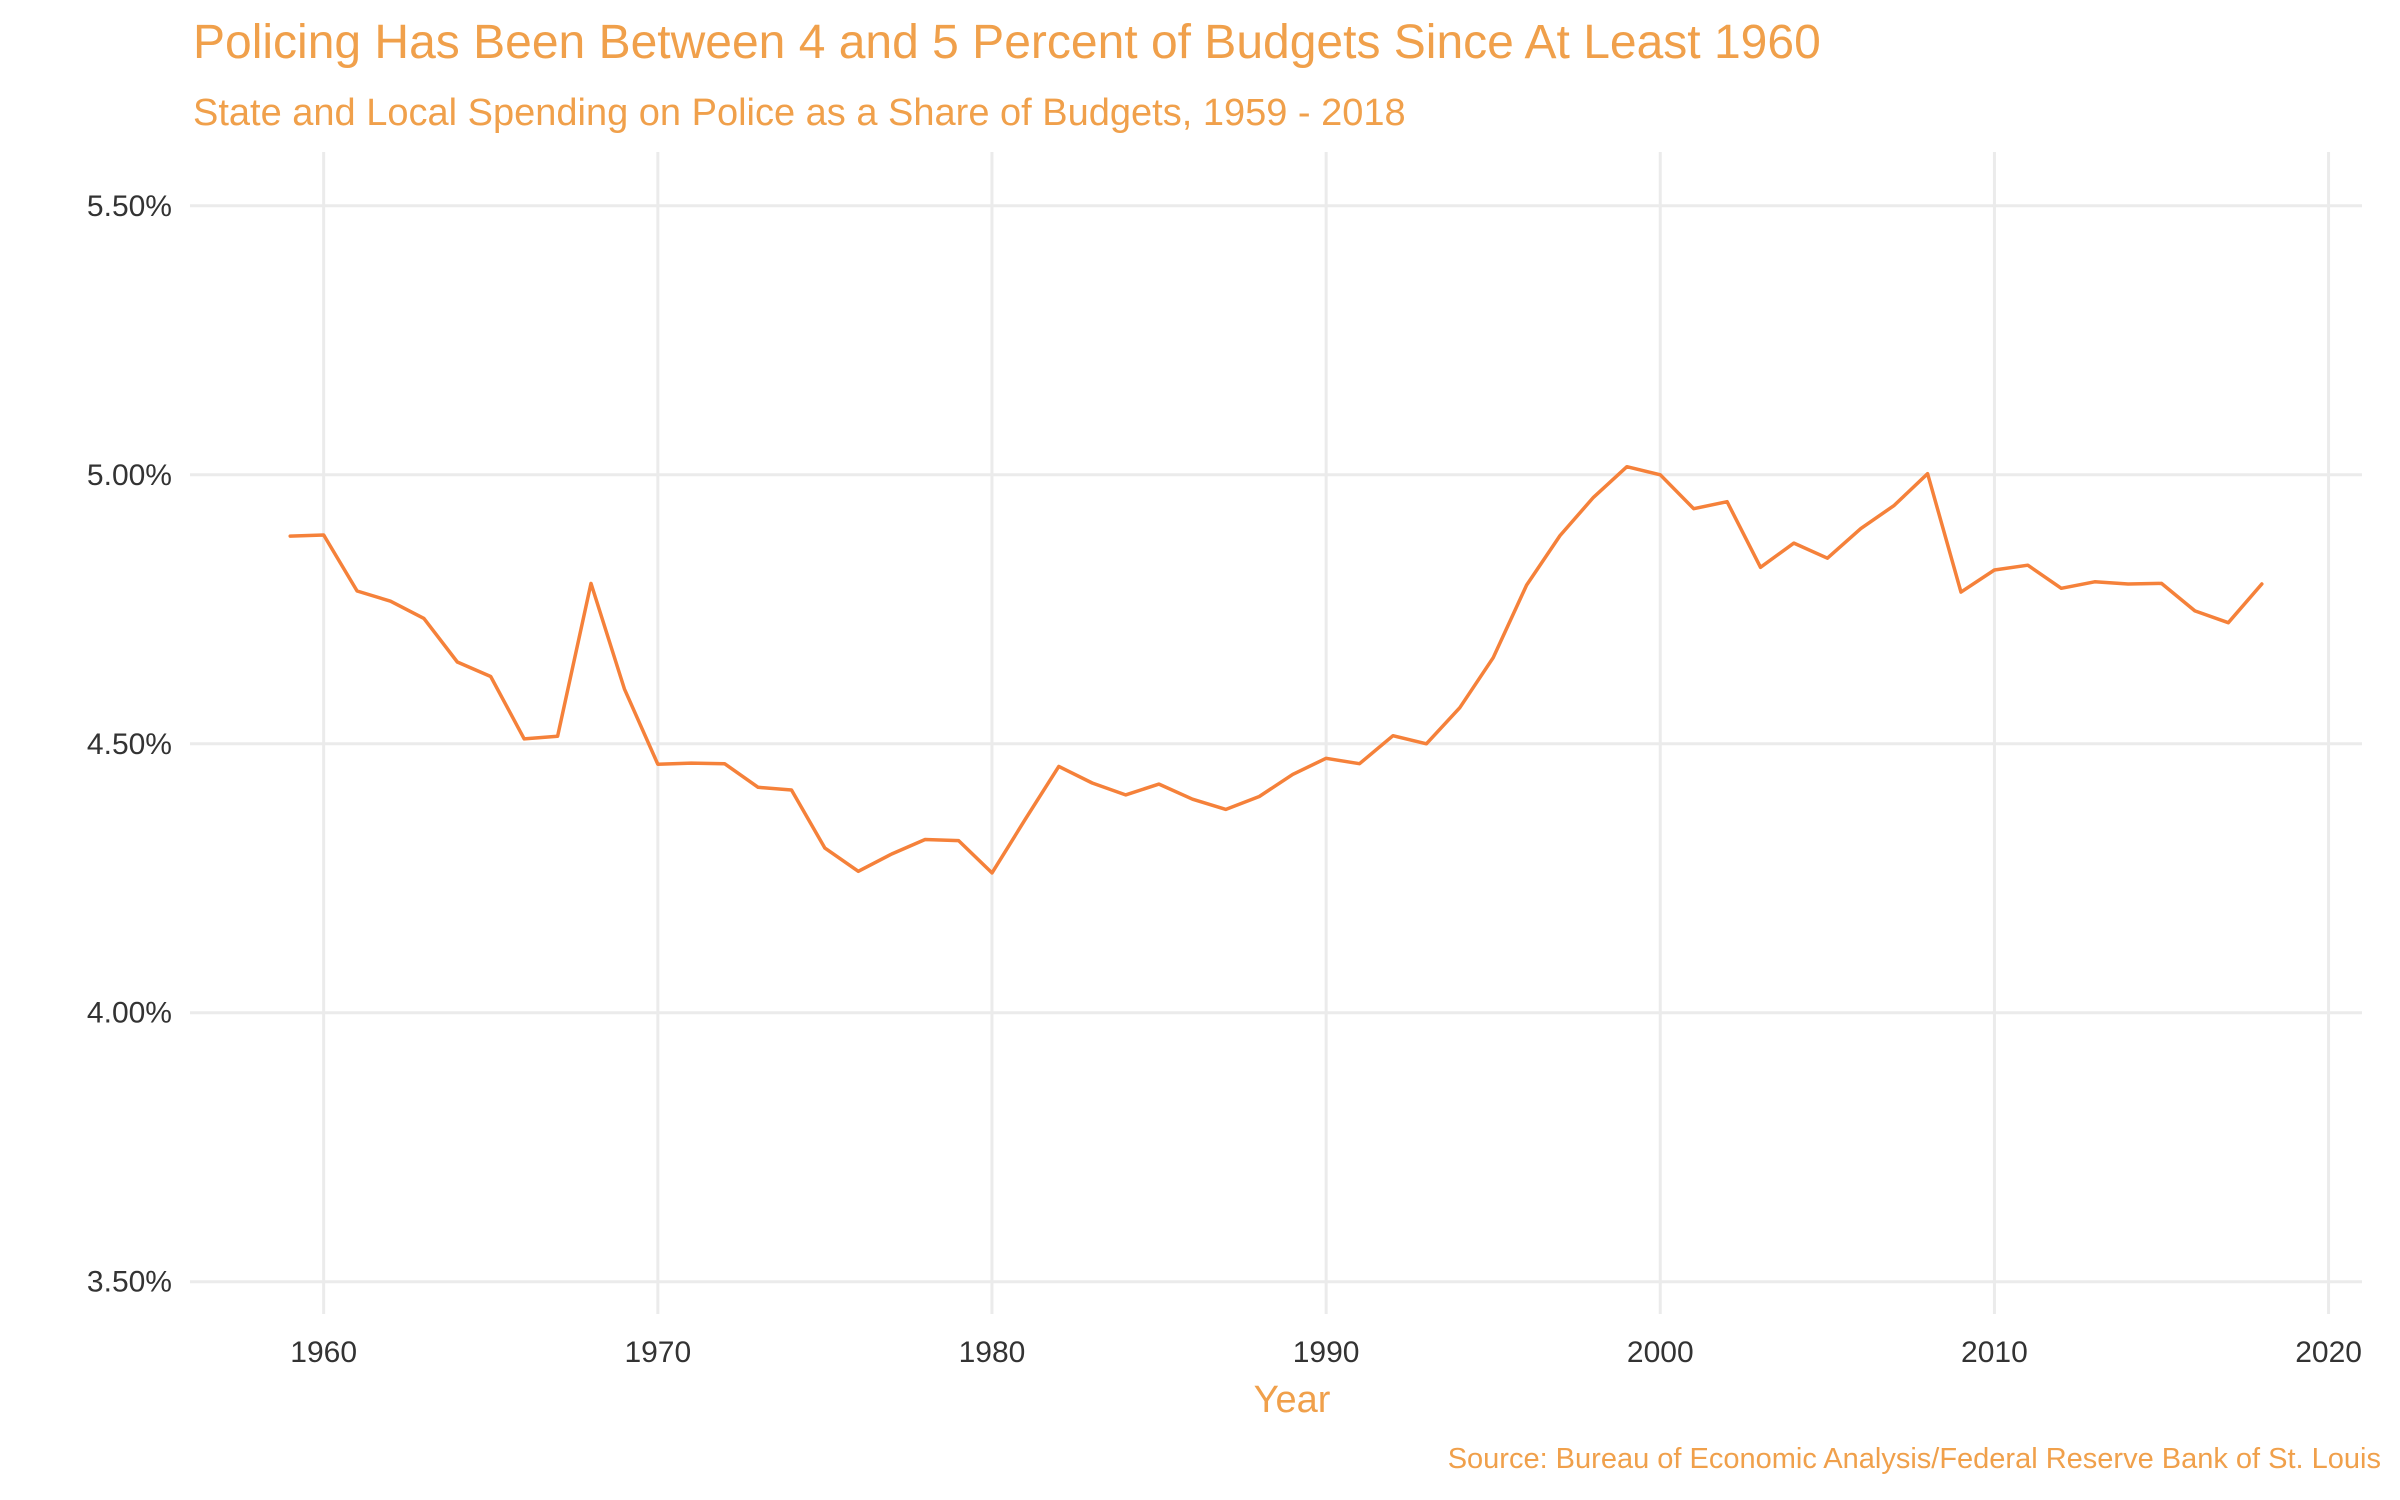  What do you see at coordinates (1660, 1352) in the screenshot?
I see `x-tick-label: 2000` at bounding box center [1660, 1352].